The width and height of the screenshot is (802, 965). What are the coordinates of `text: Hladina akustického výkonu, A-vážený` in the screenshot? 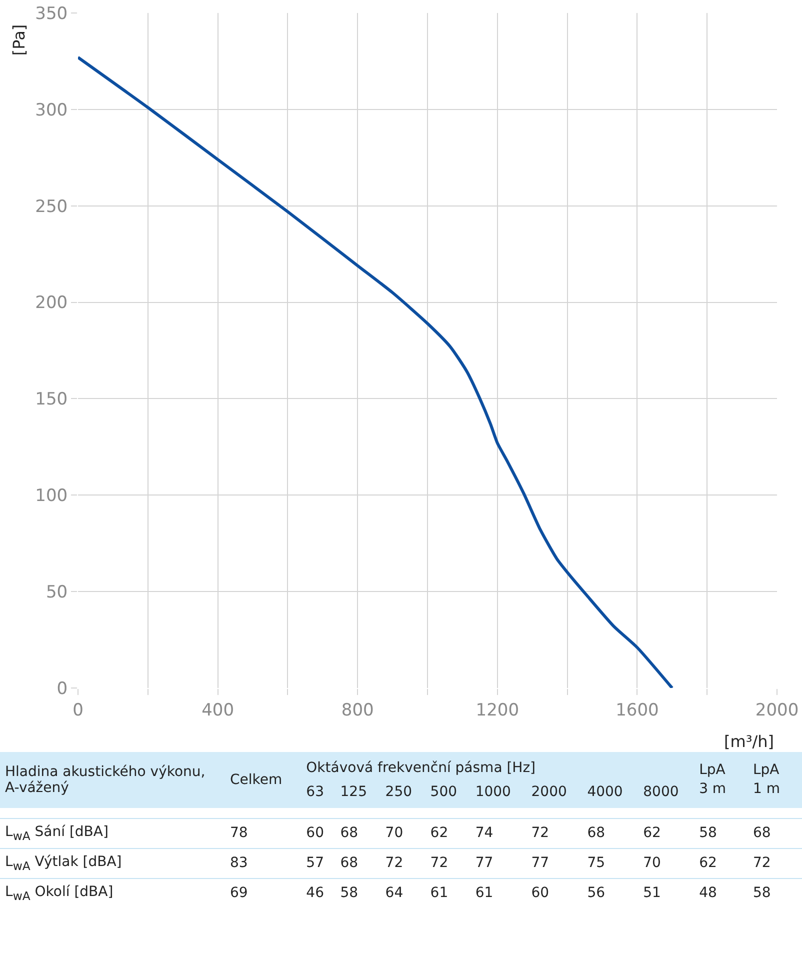 It's located at (112, 780).